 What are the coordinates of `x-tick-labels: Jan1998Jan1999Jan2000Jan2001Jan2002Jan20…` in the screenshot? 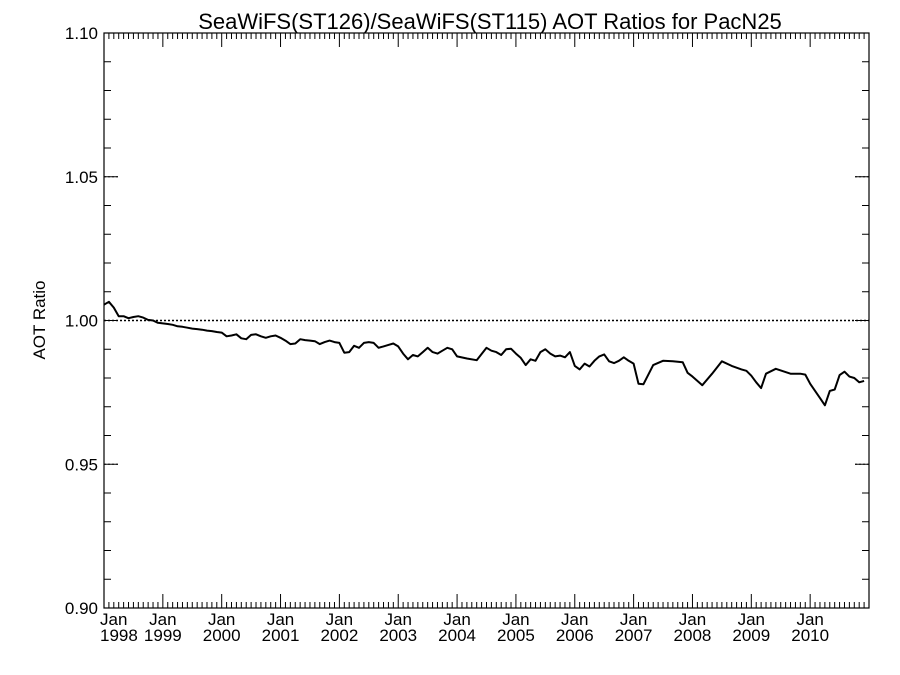 It's located at (464, 627).